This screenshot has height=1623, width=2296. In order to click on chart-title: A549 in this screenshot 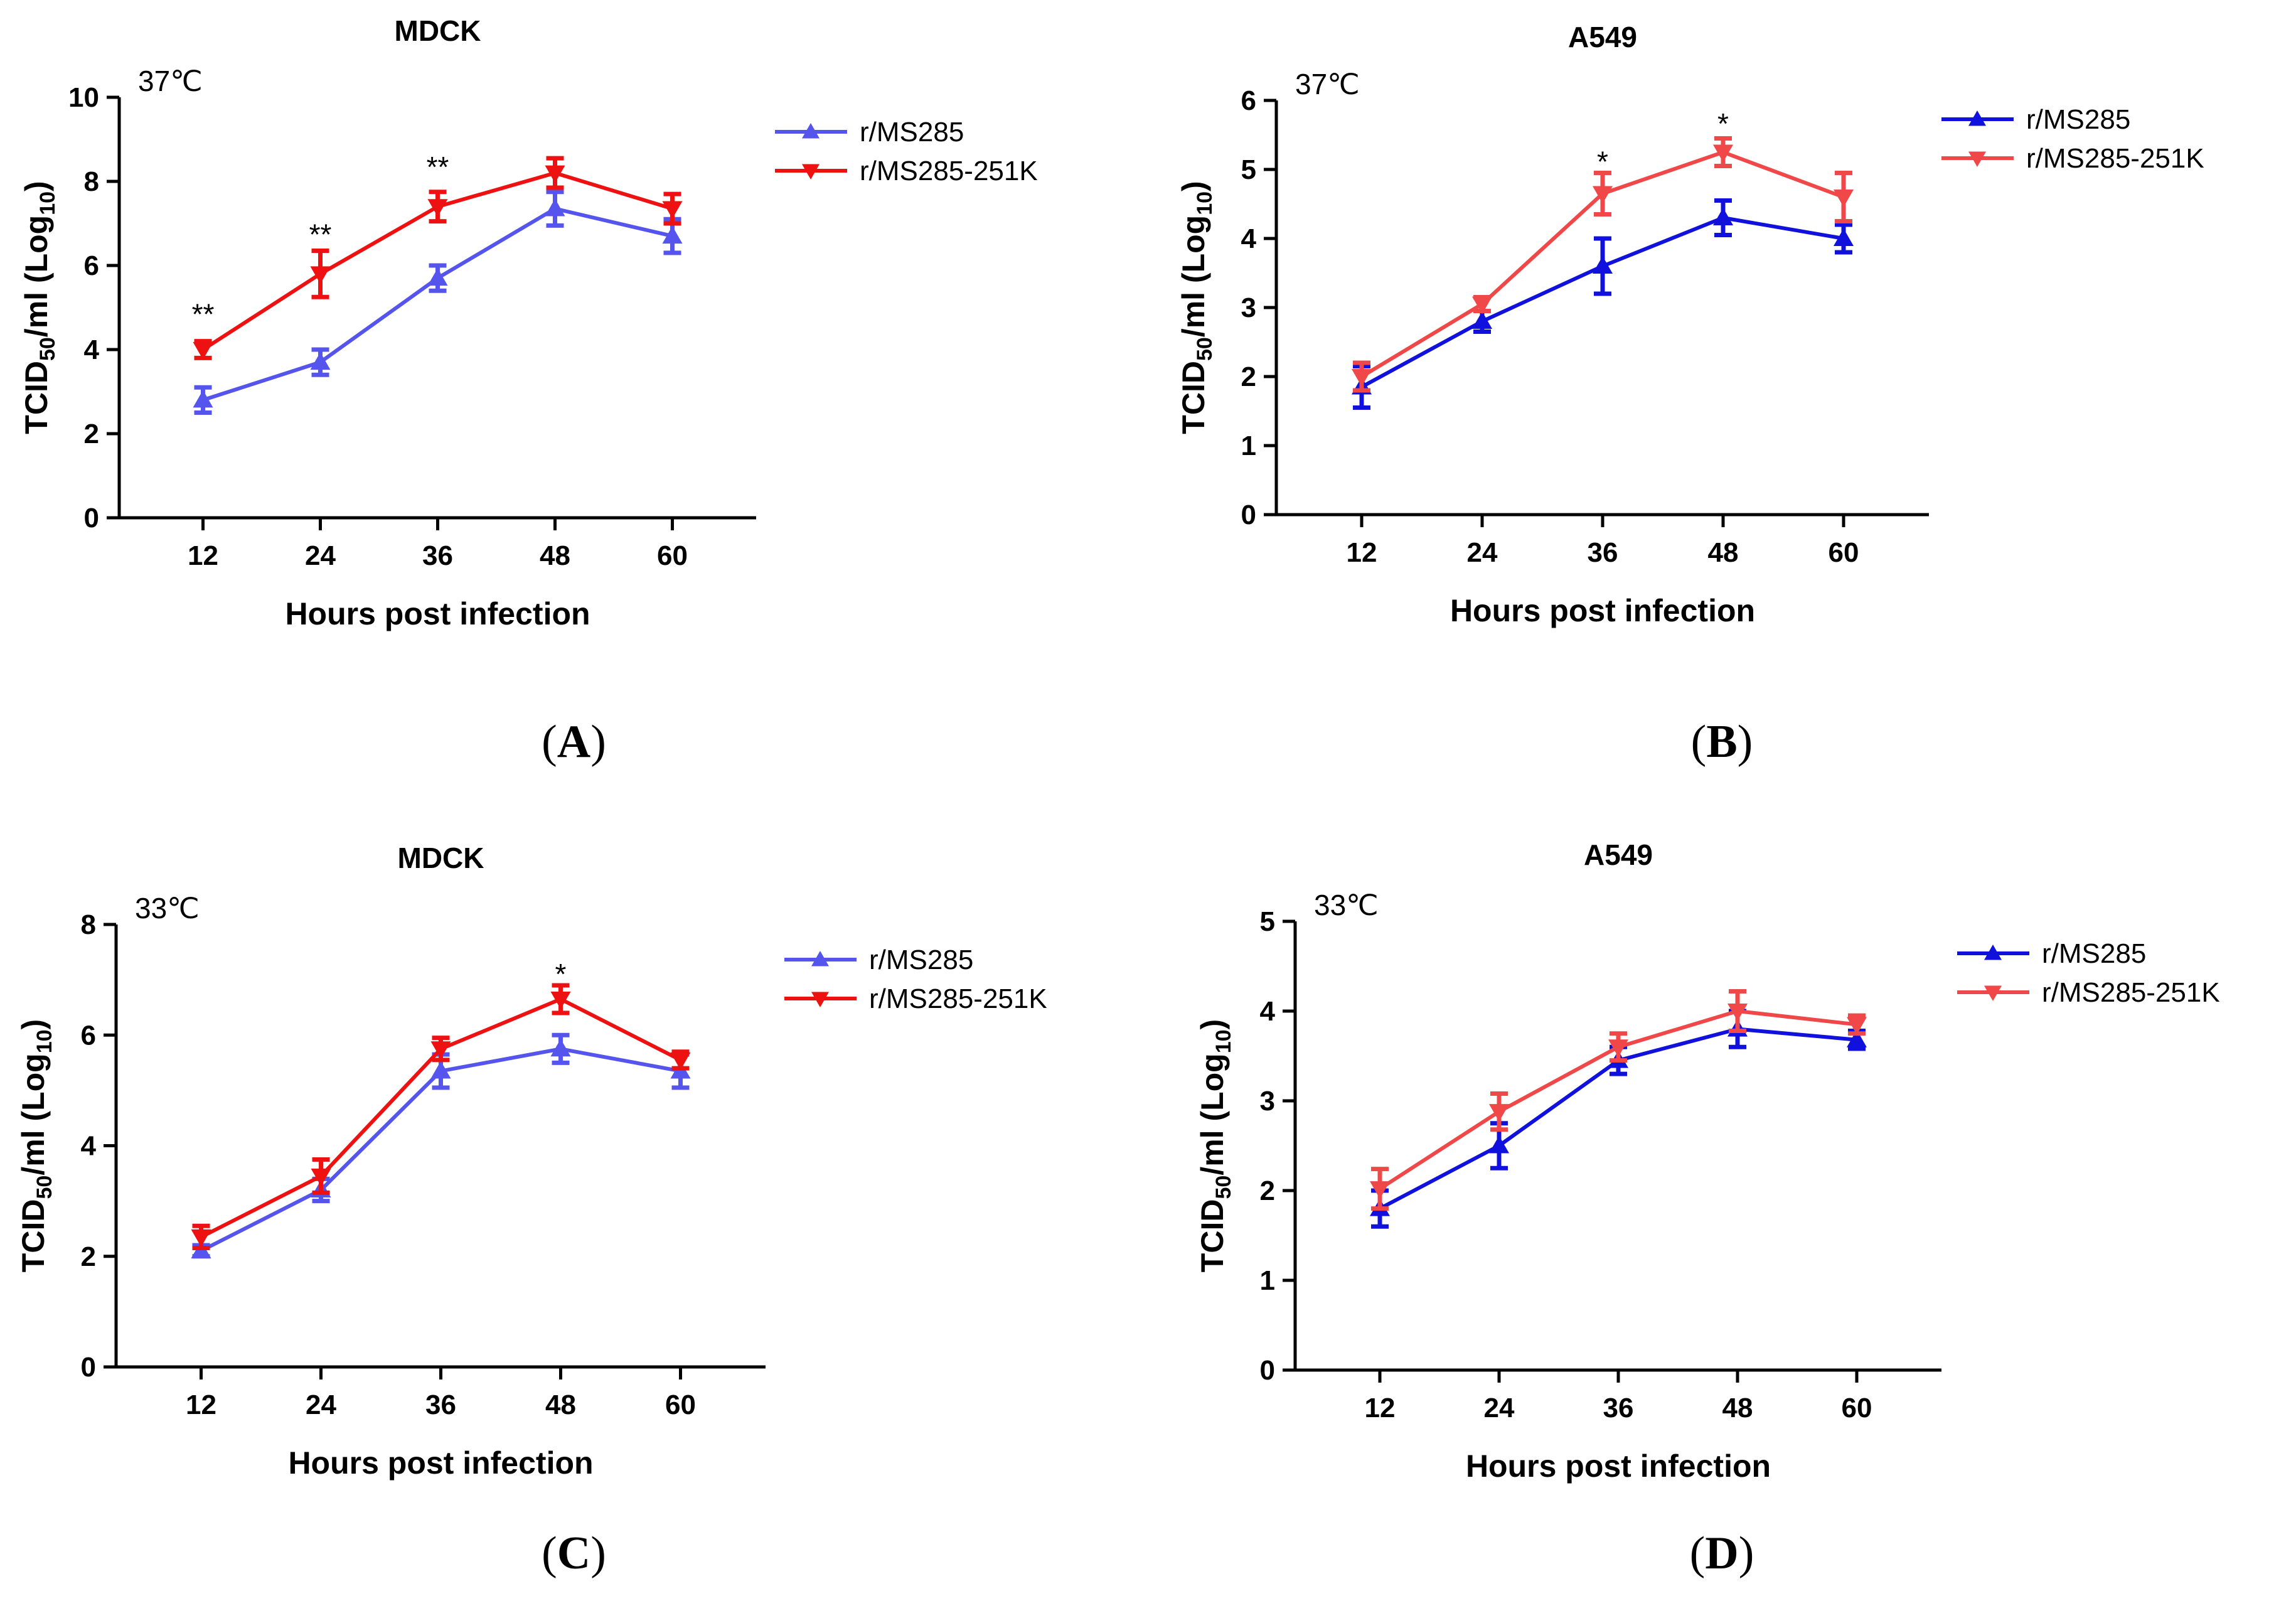, I will do `click(1618, 854)`.